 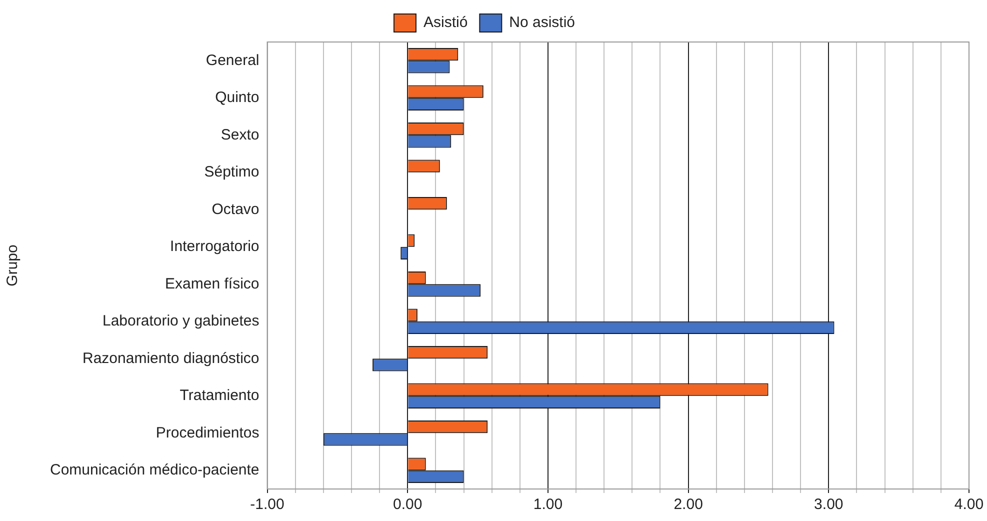 What do you see at coordinates (236, 209) in the screenshot?
I see `y-tick-label: Octavo` at bounding box center [236, 209].